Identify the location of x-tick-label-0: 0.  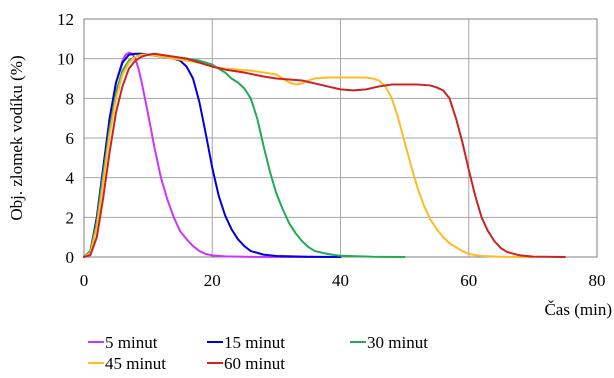
(84, 280).